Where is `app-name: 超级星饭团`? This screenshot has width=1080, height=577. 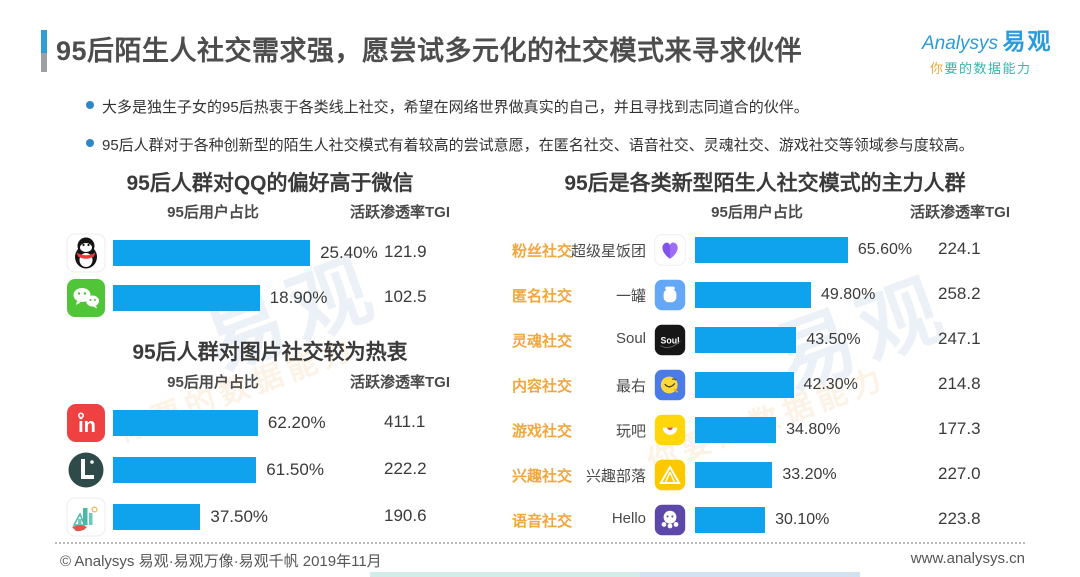
app-name: 超级星饭团 is located at coordinates (608, 251).